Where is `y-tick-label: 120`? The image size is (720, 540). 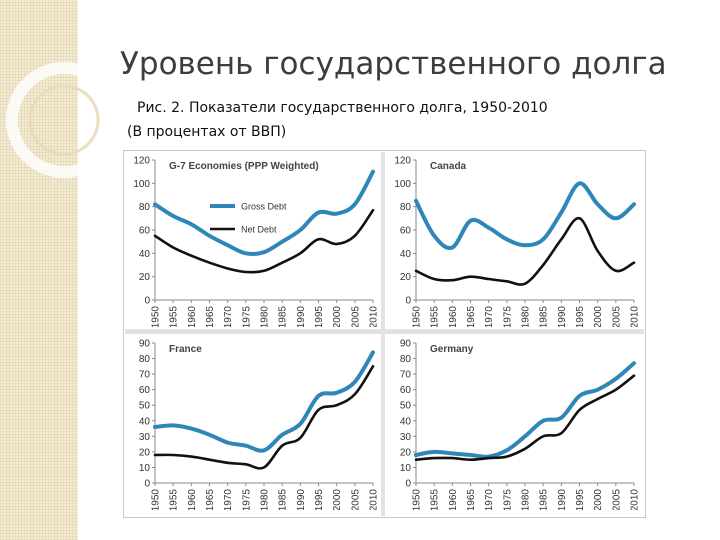 y-tick-label: 120 is located at coordinates (402, 161).